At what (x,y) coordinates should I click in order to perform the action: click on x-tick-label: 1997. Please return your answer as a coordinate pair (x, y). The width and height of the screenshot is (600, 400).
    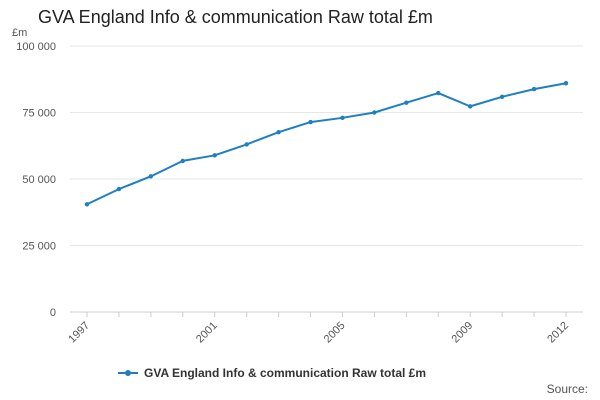
    Looking at the image, I should click on (79, 333).